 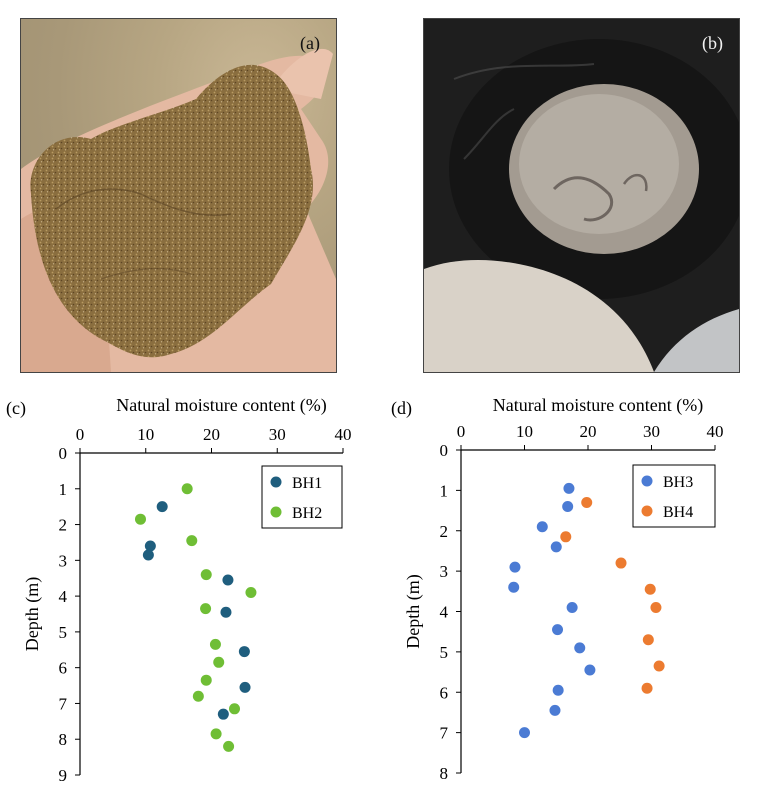 What do you see at coordinates (712, 43) in the screenshot?
I see `panel-label-b: (b)` at bounding box center [712, 43].